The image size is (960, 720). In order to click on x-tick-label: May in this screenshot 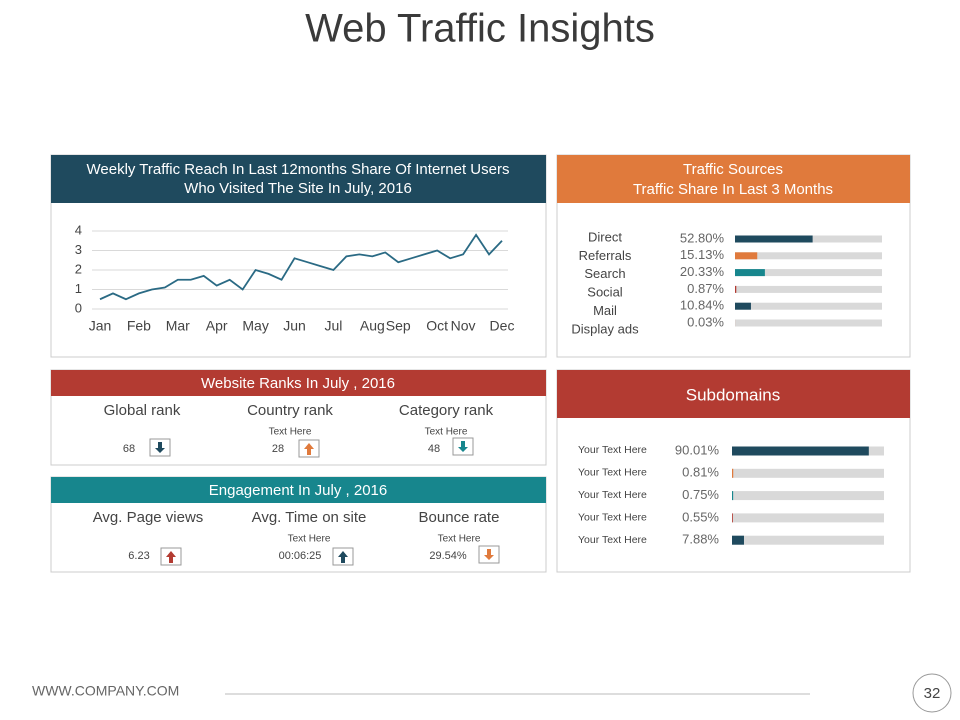, I will do `click(255, 326)`.